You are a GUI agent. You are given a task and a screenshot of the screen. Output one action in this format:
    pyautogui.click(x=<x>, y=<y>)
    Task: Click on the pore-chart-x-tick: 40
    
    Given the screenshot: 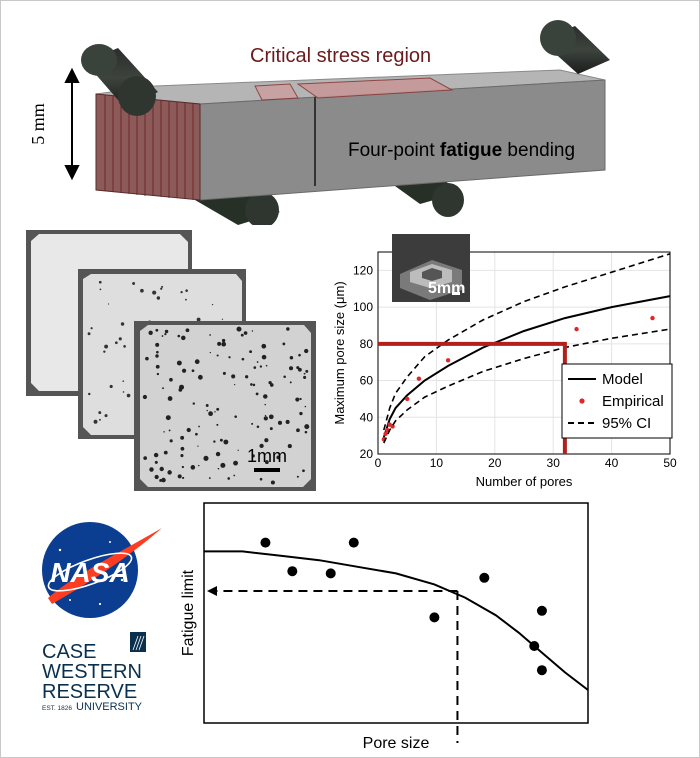 What is the action you would take?
    pyautogui.click(x=612, y=463)
    